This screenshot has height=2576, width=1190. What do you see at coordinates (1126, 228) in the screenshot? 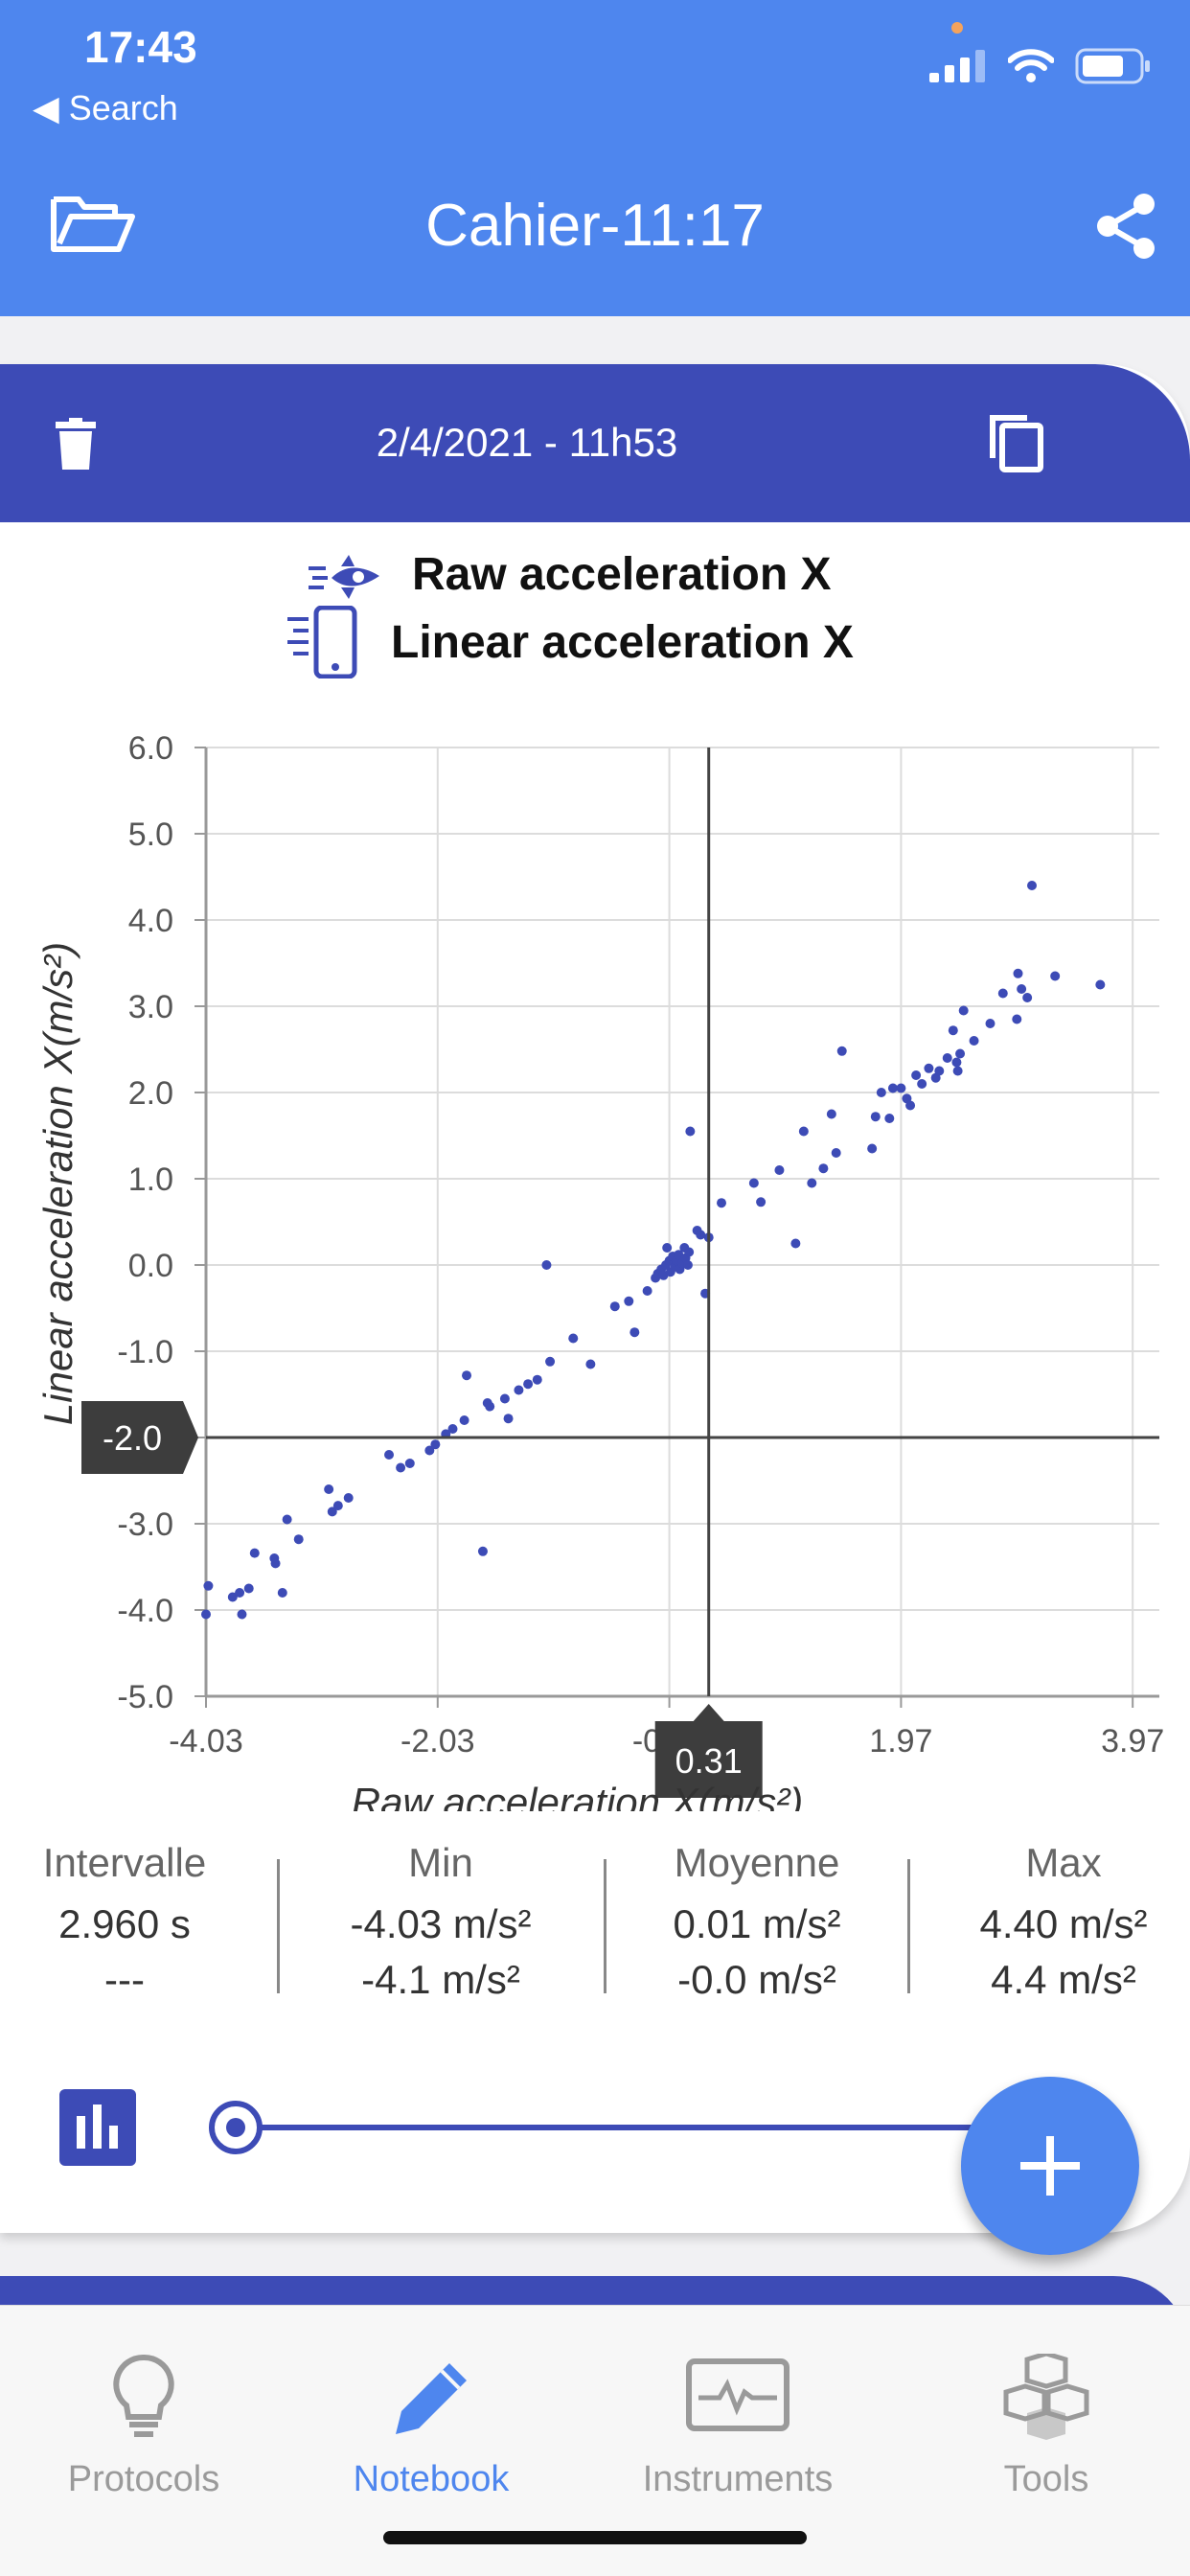
I see `share-button` at bounding box center [1126, 228].